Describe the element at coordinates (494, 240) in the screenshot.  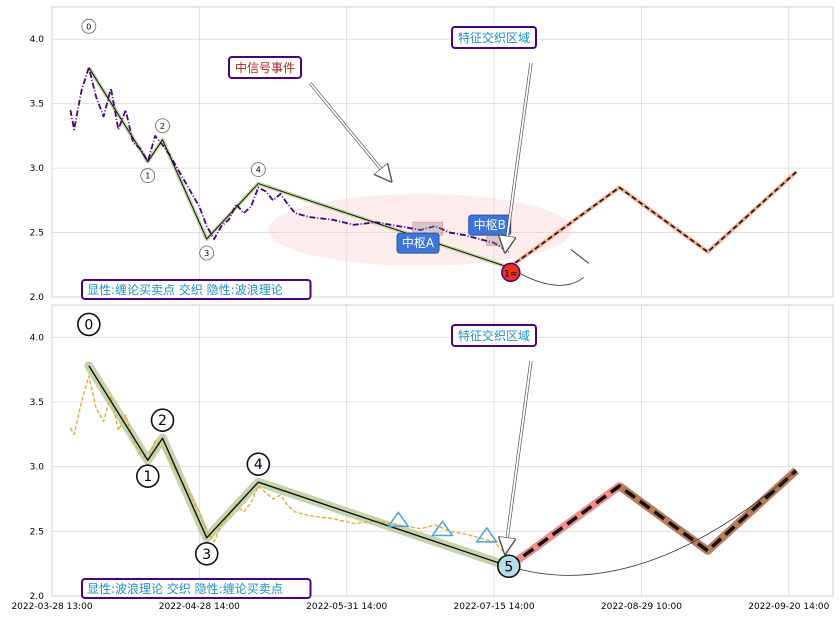
I see `pivot-zone-box` at that location.